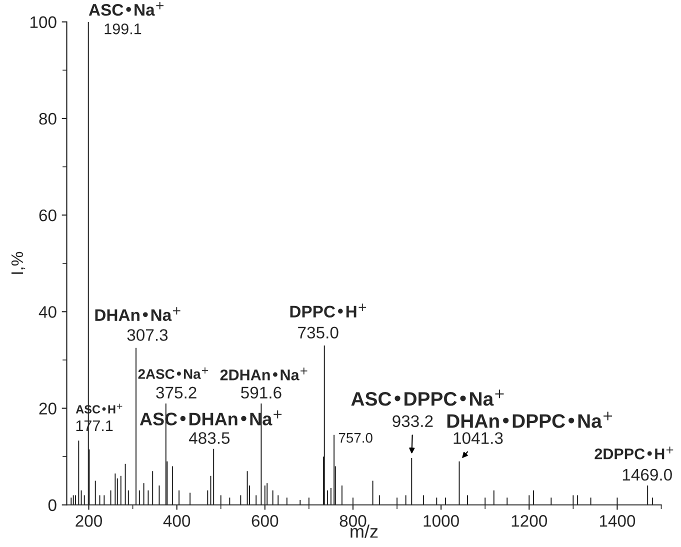 The height and width of the screenshot is (547, 681). Describe the element at coordinates (123, 28) in the screenshot. I see `annotation: 199.1` at that location.